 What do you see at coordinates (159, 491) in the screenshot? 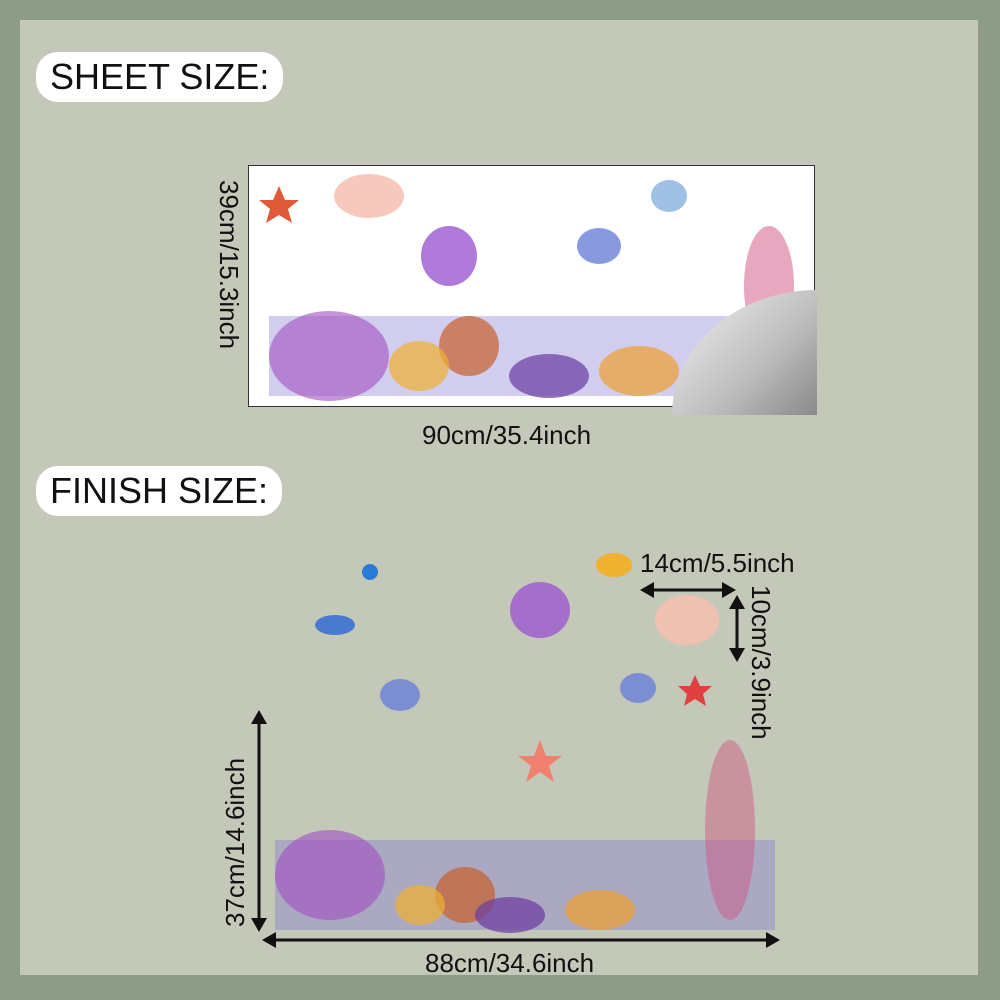
I see `finish-size-label: FINISH SIZE:` at bounding box center [159, 491].